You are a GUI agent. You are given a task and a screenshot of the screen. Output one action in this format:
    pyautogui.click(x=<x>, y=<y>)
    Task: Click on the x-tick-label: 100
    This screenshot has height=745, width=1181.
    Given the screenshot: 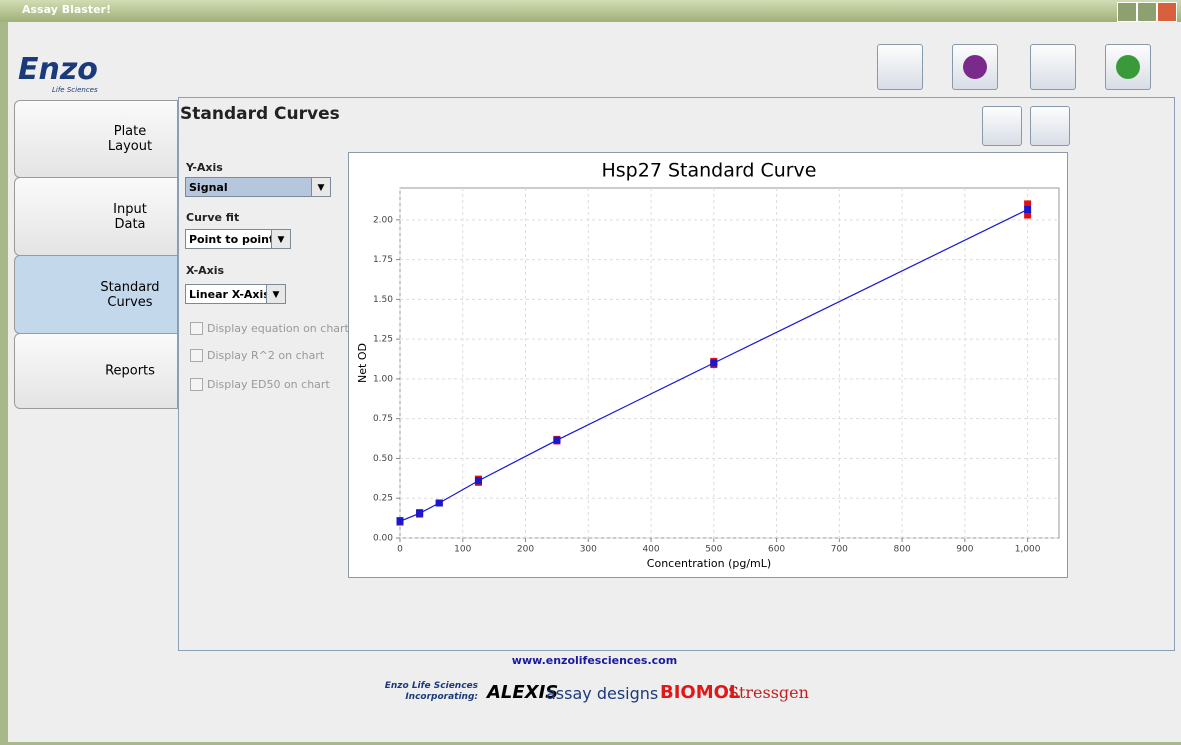 What is the action you would take?
    pyautogui.click(x=462, y=550)
    